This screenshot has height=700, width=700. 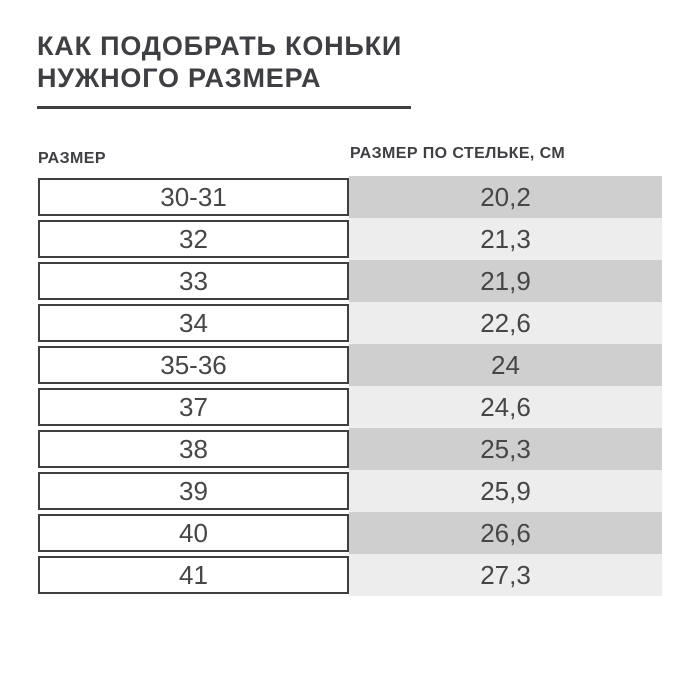 I want to click on insole-cell: 21,3, so click(x=505, y=239).